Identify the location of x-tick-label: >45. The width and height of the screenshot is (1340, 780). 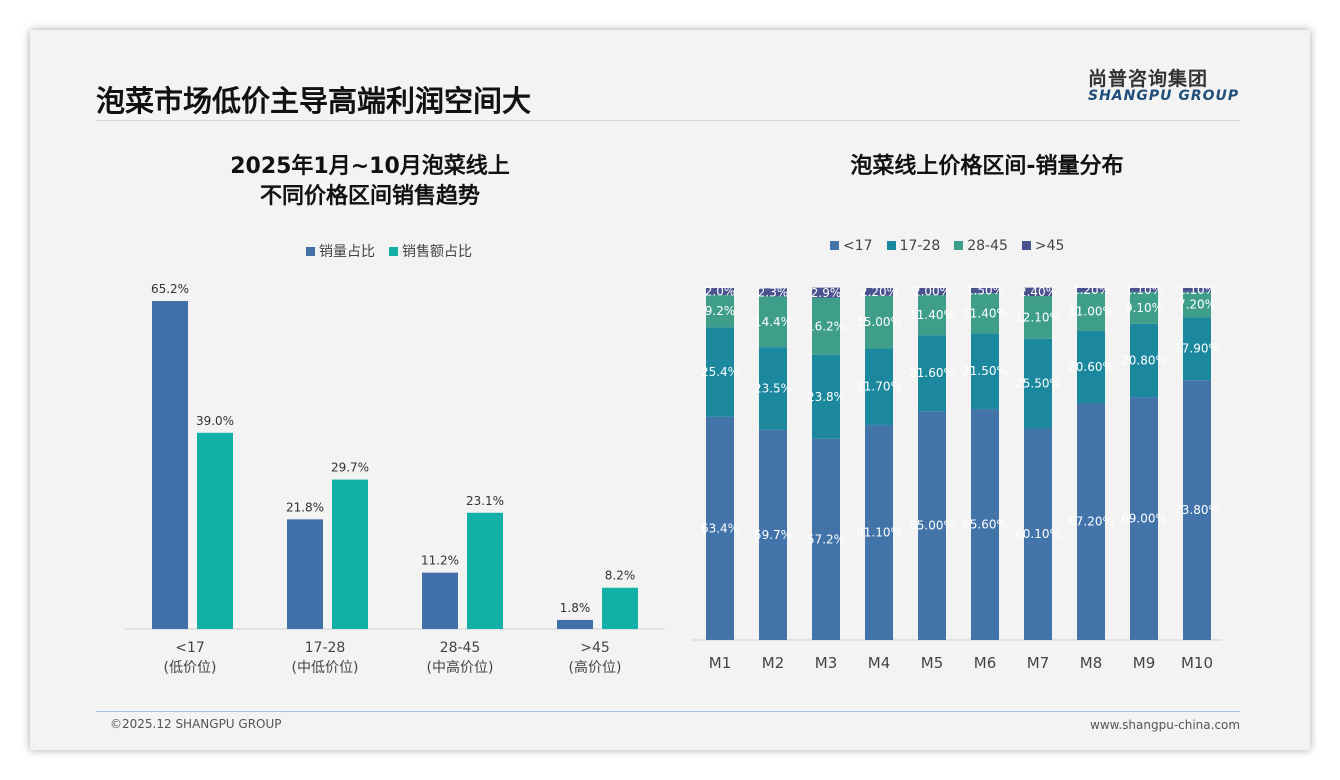
(595, 648).